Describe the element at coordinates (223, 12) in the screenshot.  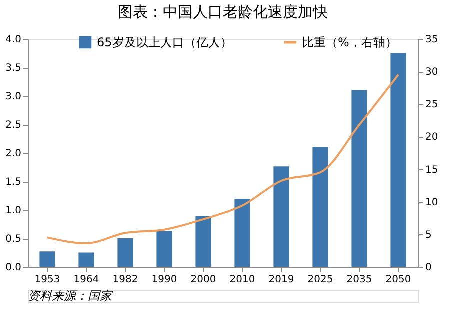
I see `chart-title: 图表：中国人口老龄化速度加快` at that location.